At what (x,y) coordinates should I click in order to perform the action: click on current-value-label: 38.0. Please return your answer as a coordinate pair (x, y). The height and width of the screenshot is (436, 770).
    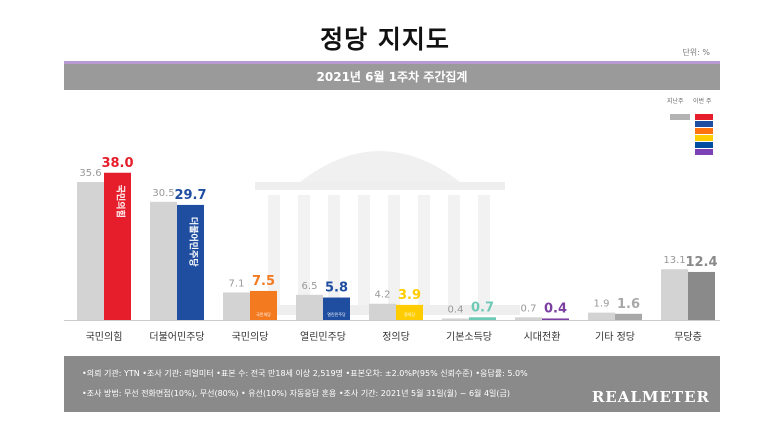
    Looking at the image, I should click on (117, 163).